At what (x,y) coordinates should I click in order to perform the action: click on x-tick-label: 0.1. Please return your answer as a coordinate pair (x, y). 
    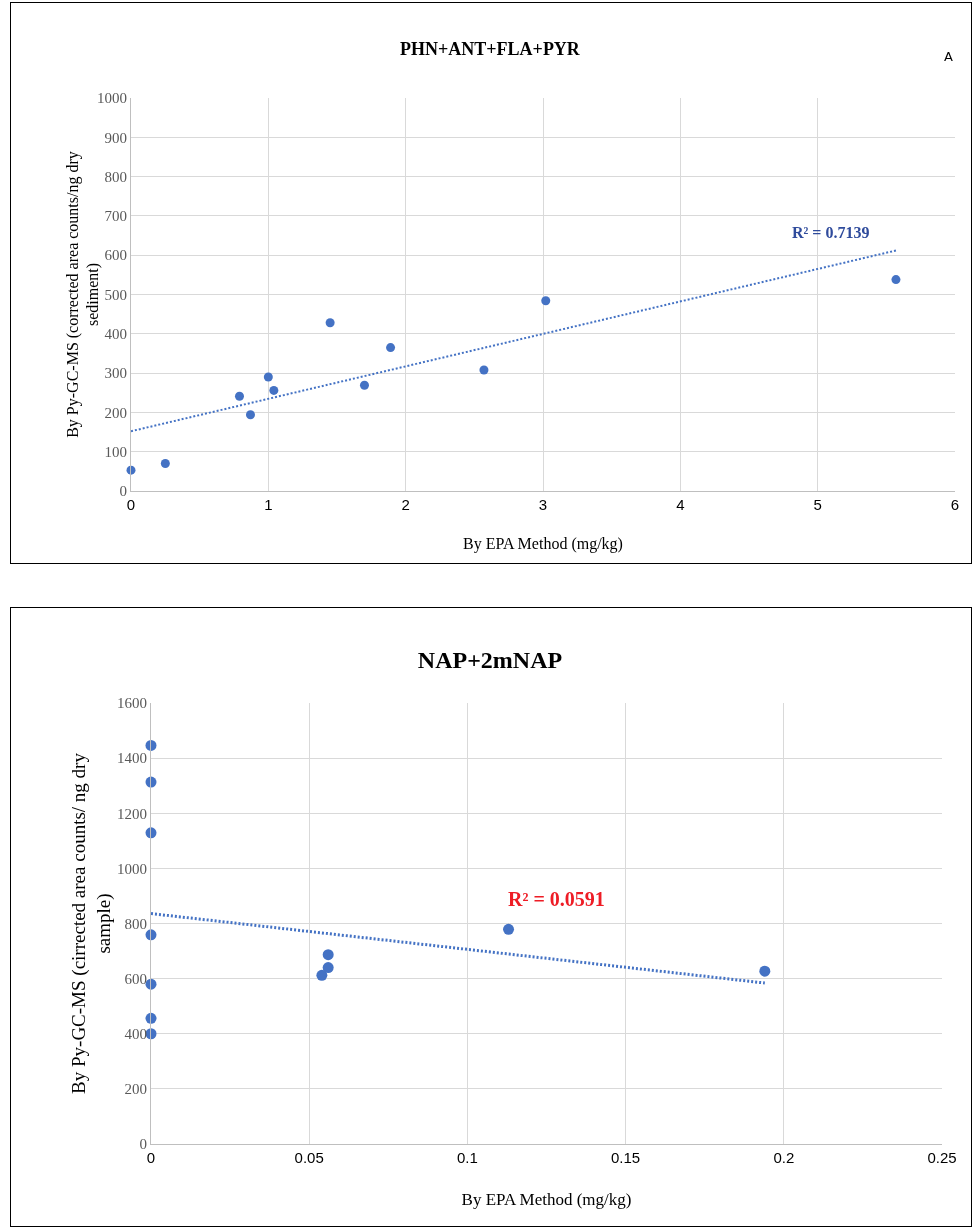
    Looking at the image, I should click on (467, 1157).